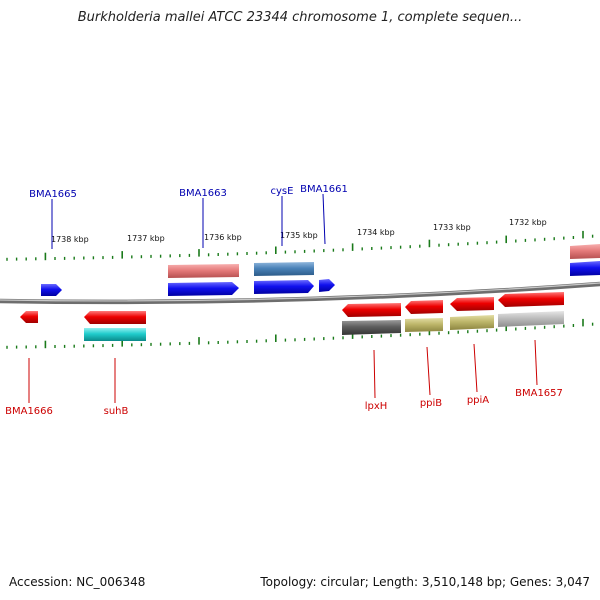  I want to click on feature-row-bottom-outer, so click(324, 326).